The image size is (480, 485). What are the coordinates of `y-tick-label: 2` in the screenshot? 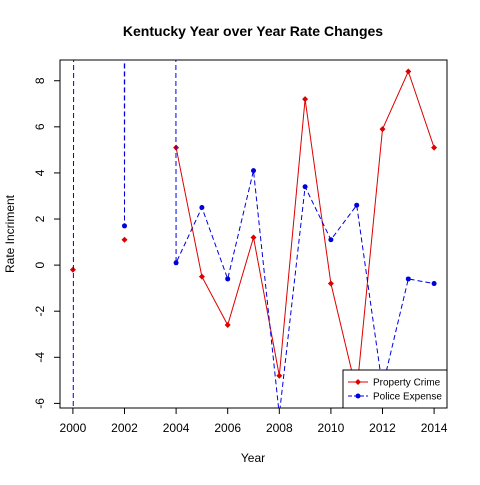 It's located at (40, 218).